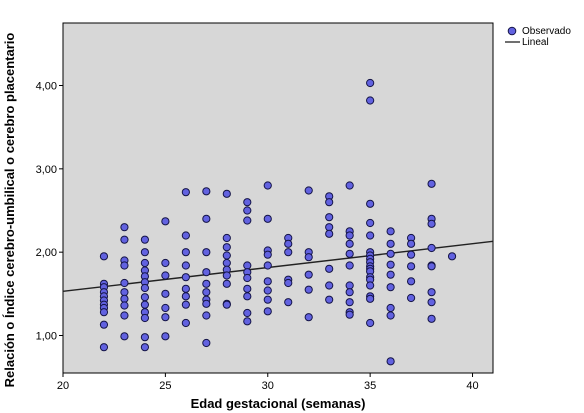 Image resolution: width=584 pixels, height=413 pixels. What do you see at coordinates (535, 42) in the screenshot?
I see `legend-label-lineal: Lineal` at bounding box center [535, 42].